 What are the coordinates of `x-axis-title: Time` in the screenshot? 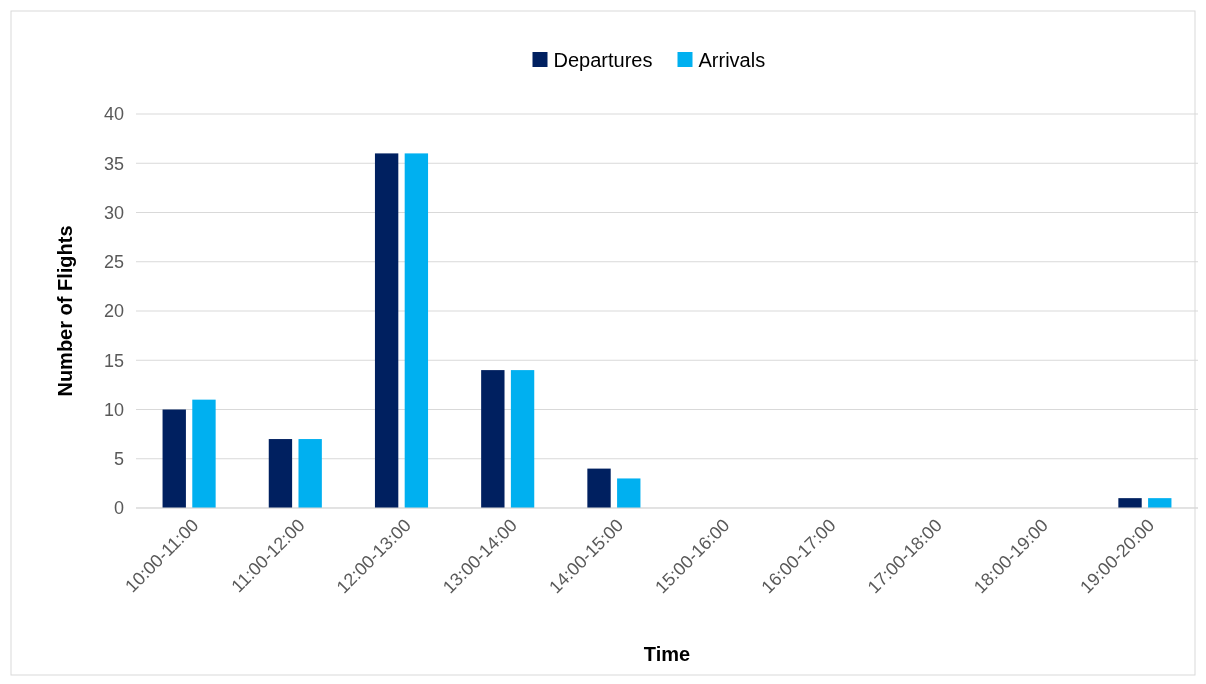 It's located at (667, 654).